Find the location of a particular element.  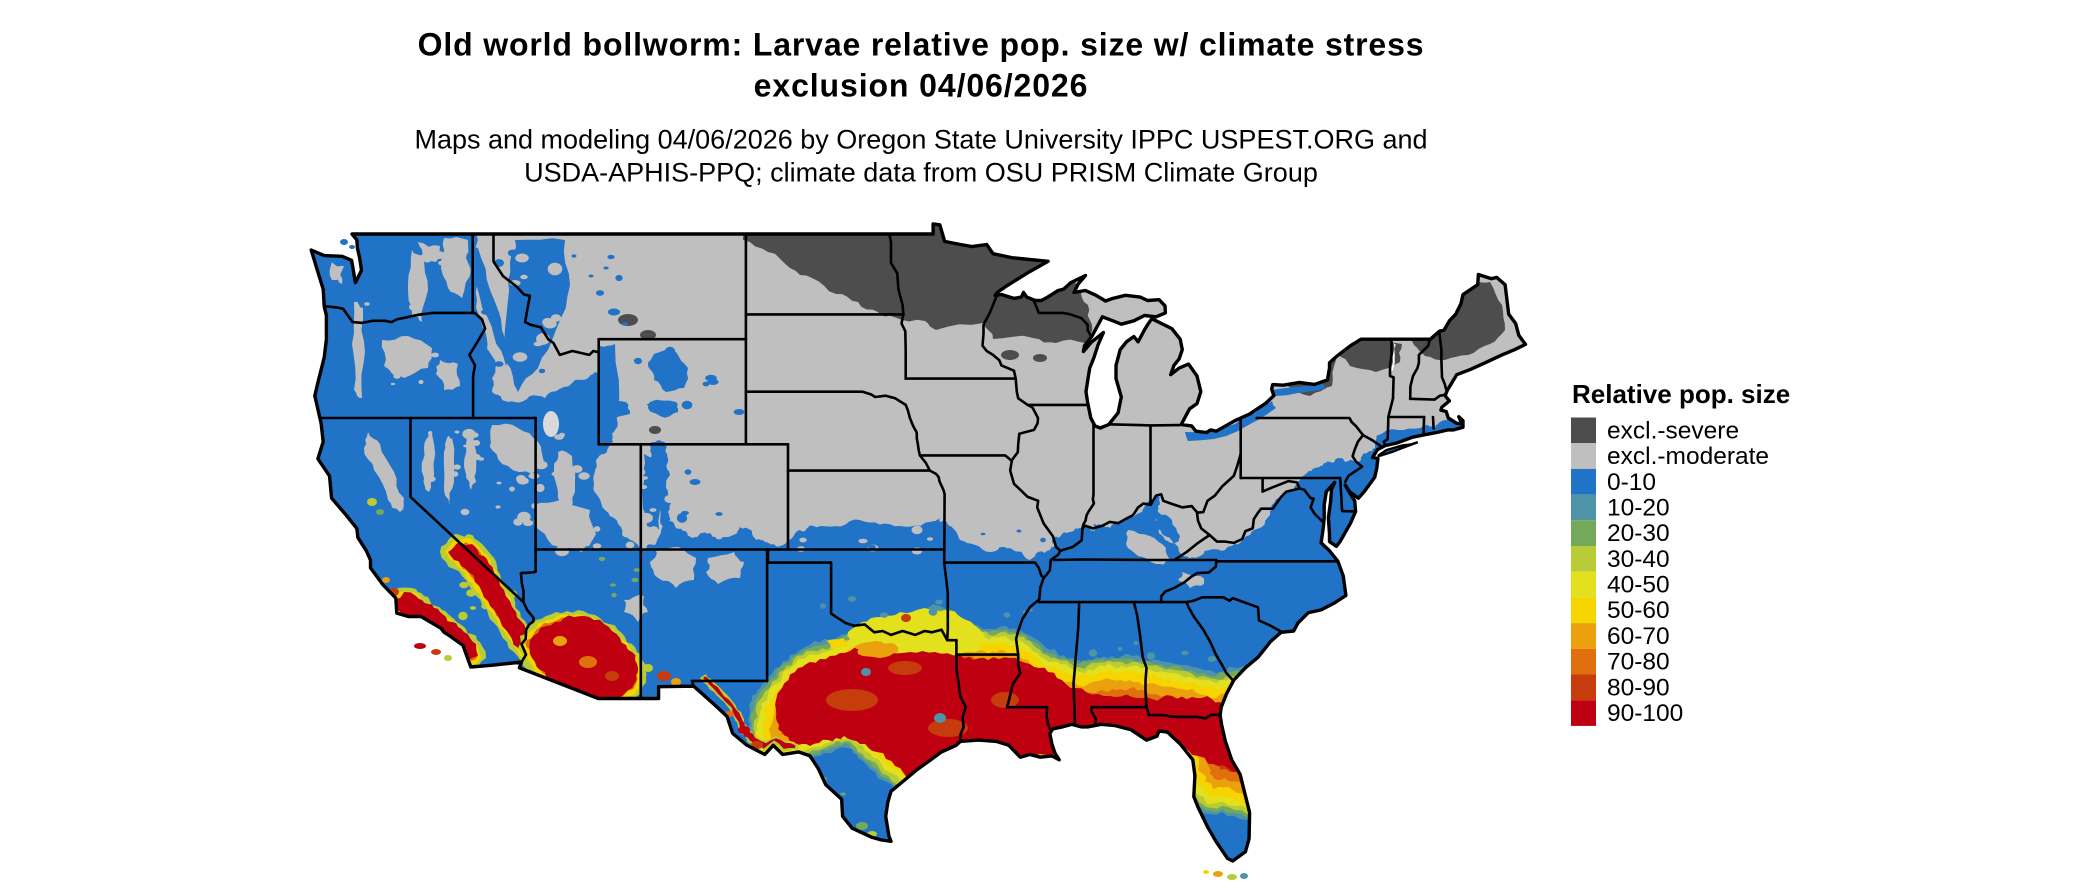

svg-text: 10-20 is located at coordinates (1638, 508).